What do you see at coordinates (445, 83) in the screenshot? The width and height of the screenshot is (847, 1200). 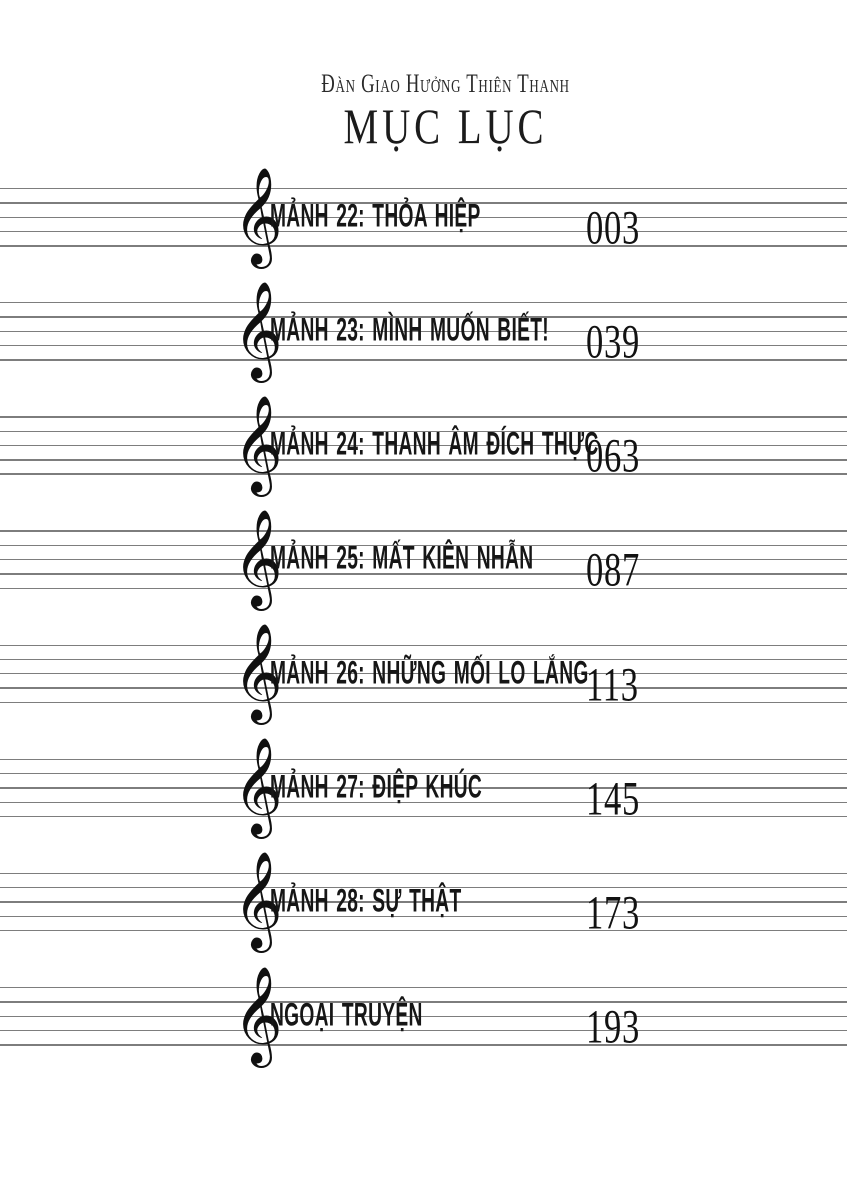 I see `series-title: Đàn Giao Hưởng Thiên Thanh` at bounding box center [445, 83].